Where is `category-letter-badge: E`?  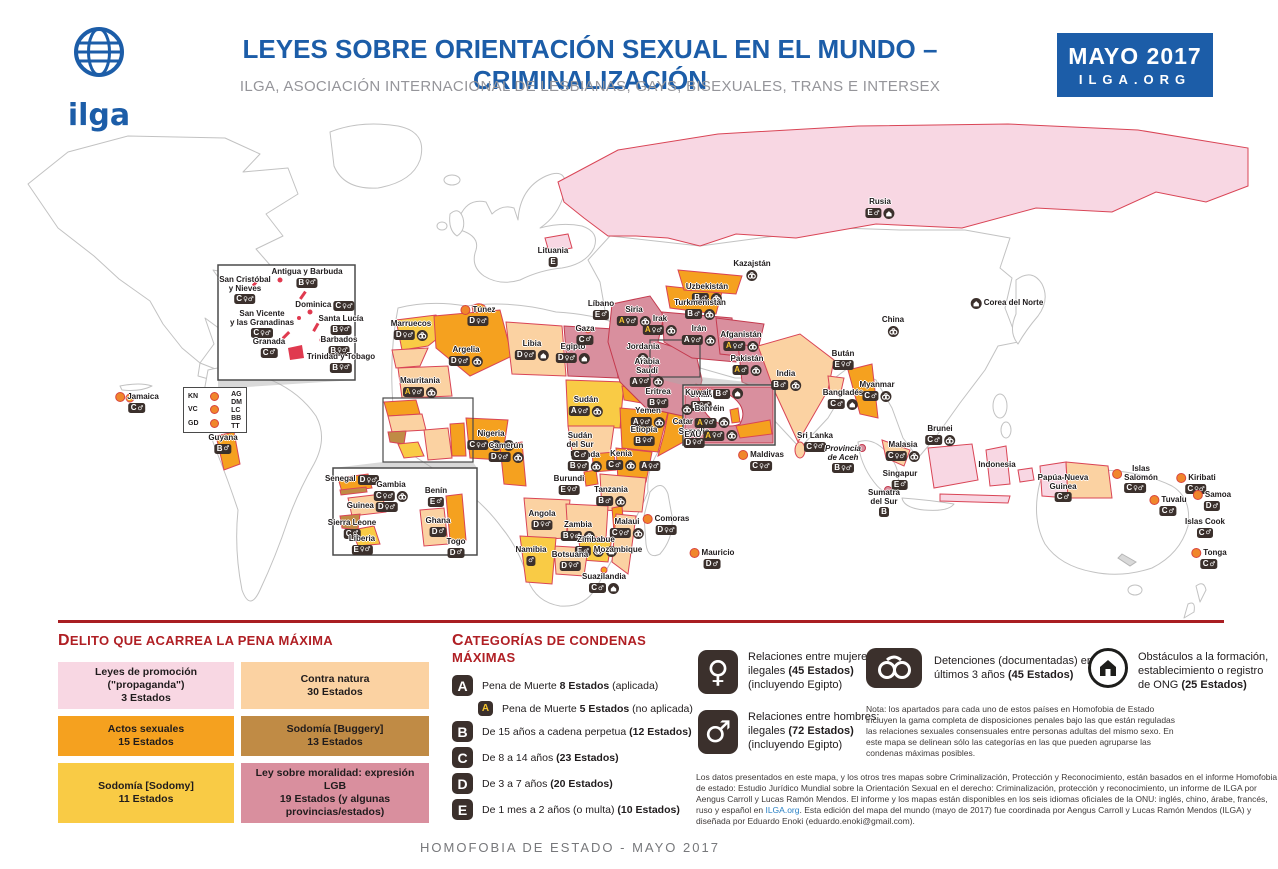 category-letter-badge: E is located at coordinates (462, 809).